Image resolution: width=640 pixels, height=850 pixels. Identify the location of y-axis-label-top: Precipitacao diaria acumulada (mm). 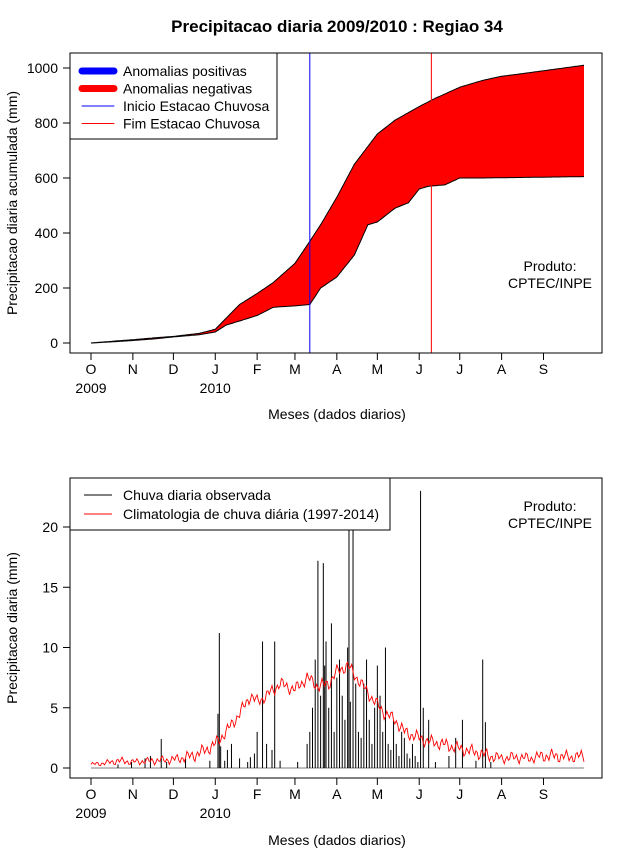
(12, 203).